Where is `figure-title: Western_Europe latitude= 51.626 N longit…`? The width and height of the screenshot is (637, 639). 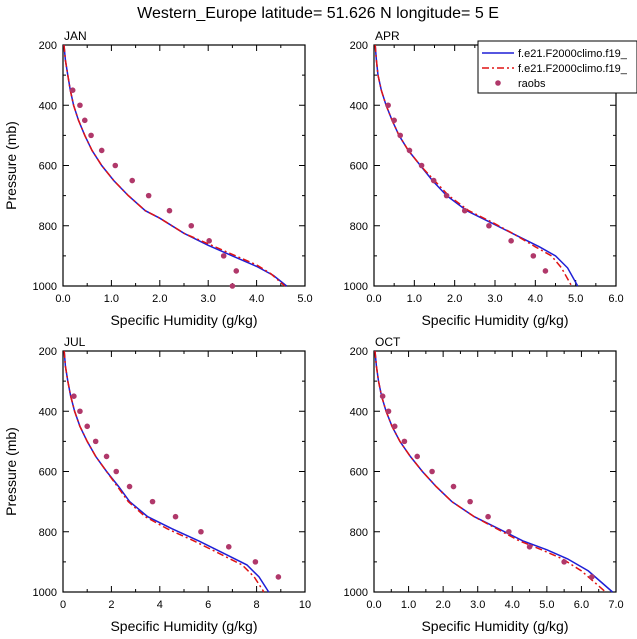 figure-title: Western_Europe latitude= 51.626 N longit… is located at coordinates (318, 13).